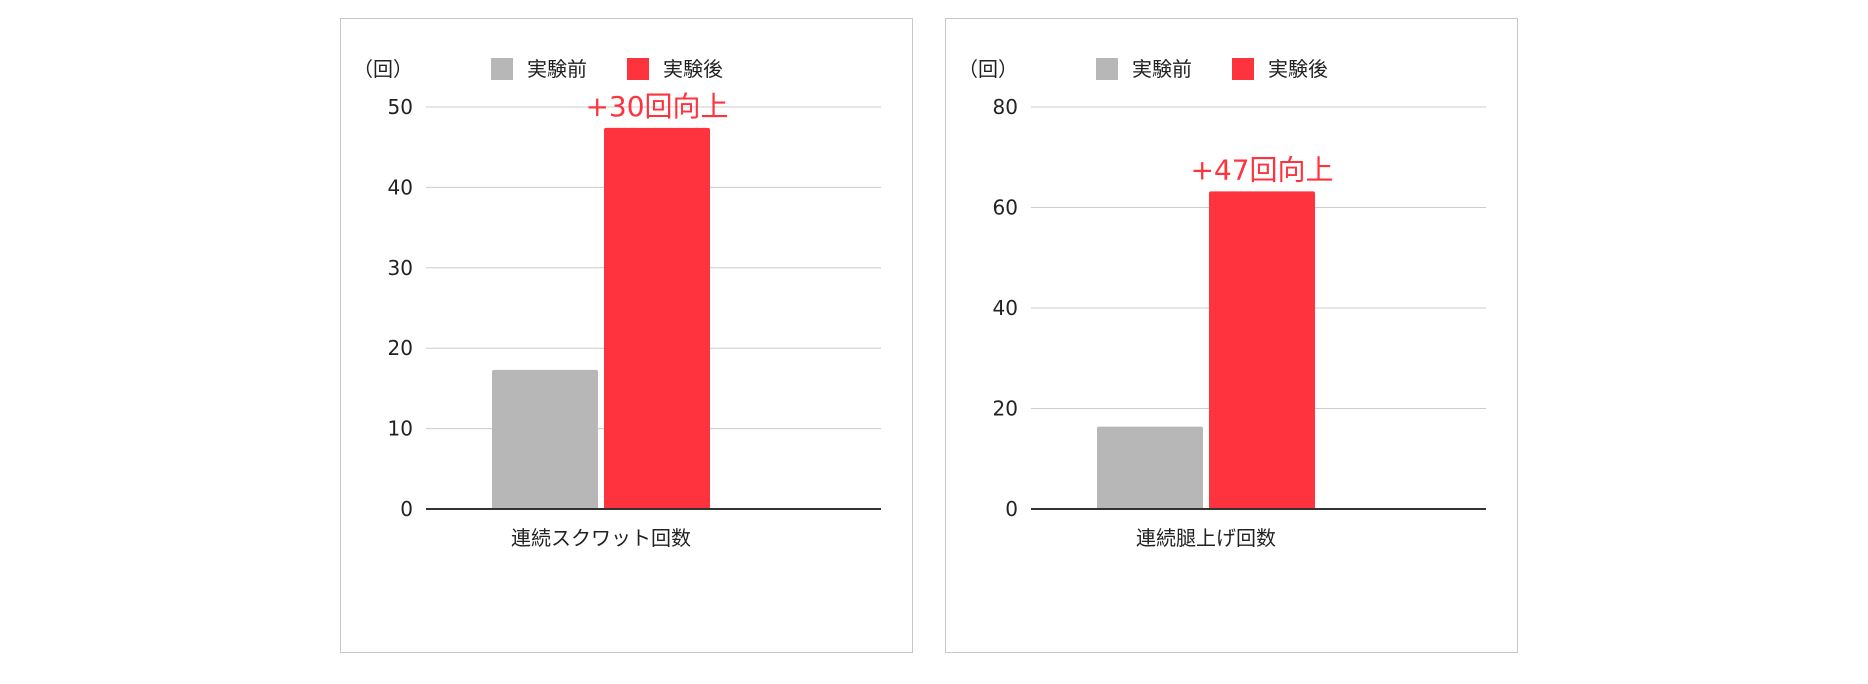 The image size is (1868, 684). Describe the element at coordinates (1005, 107) in the screenshot. I see `y-tick-label: 80` at that location.